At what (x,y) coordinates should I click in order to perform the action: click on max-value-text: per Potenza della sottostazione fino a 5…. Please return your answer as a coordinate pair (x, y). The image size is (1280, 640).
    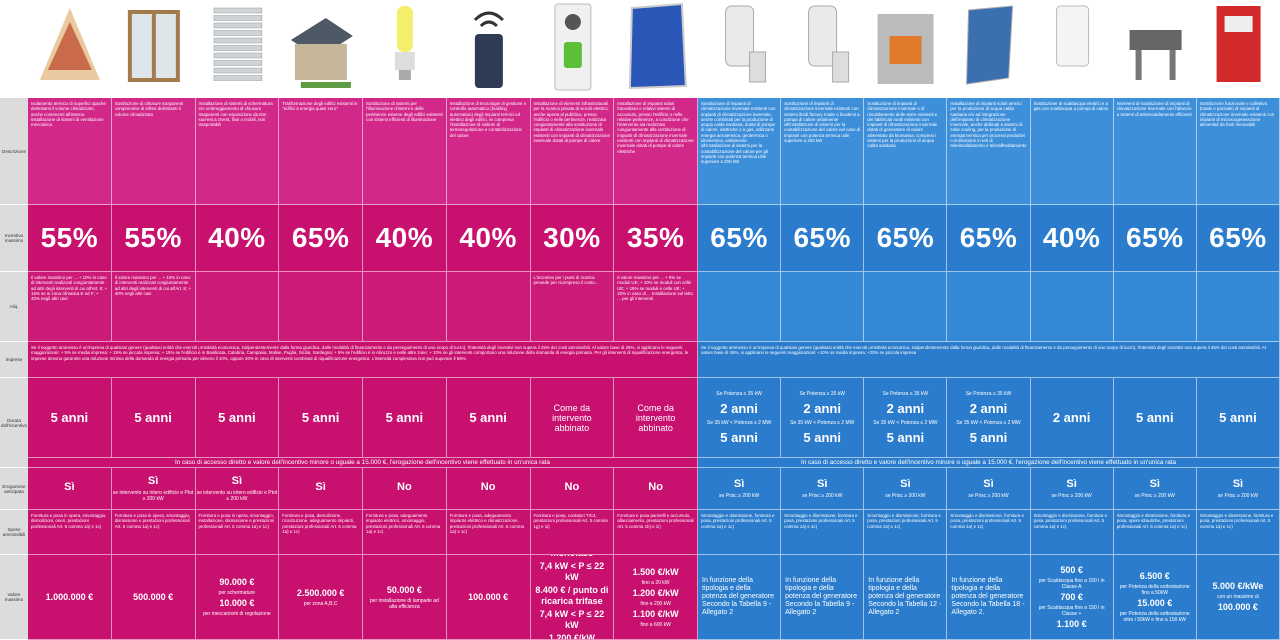
    Looking at the image, I should click on (1154, 590).